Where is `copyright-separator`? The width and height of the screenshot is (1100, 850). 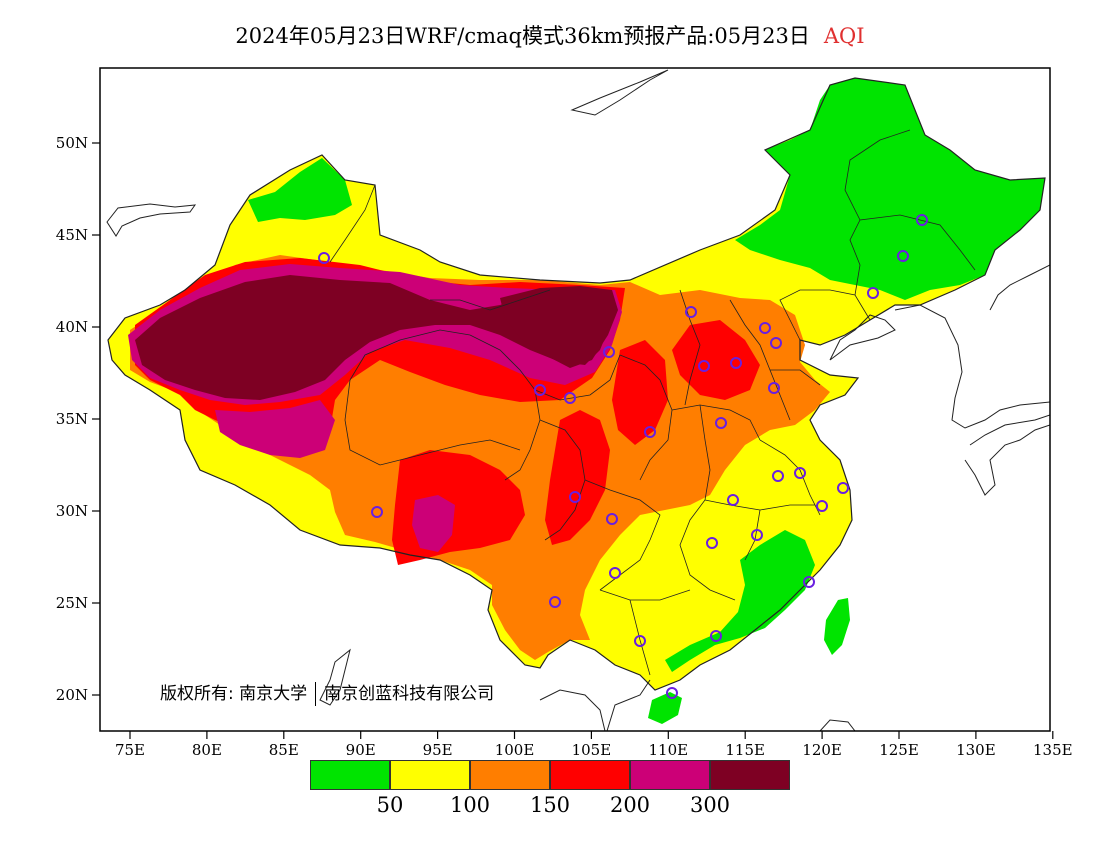 copyright-separator is located at coordinates (316, 694).